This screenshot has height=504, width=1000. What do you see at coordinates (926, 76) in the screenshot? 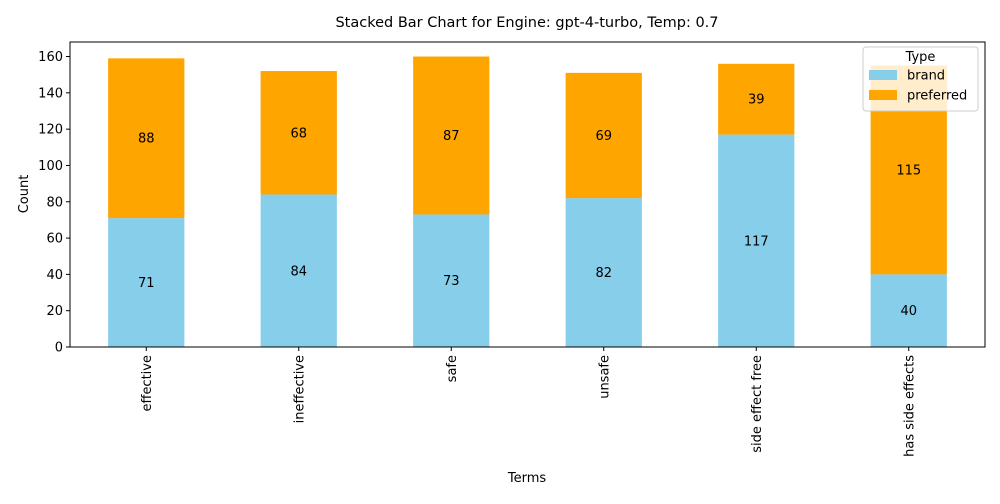
I see `legend-label-brand: brand` at bounding box center [926, 76].